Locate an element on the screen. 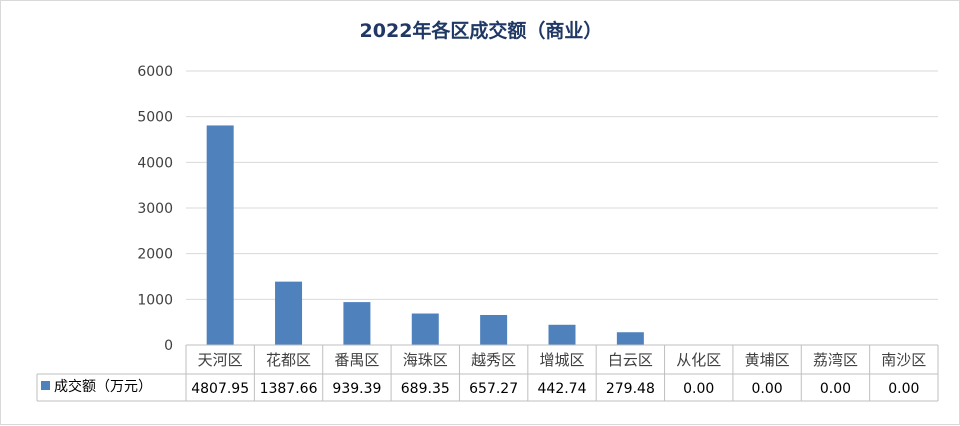 This screenshot has width=960, height=426. y-tick-label: 5000 is located at coordinates (155, 118).